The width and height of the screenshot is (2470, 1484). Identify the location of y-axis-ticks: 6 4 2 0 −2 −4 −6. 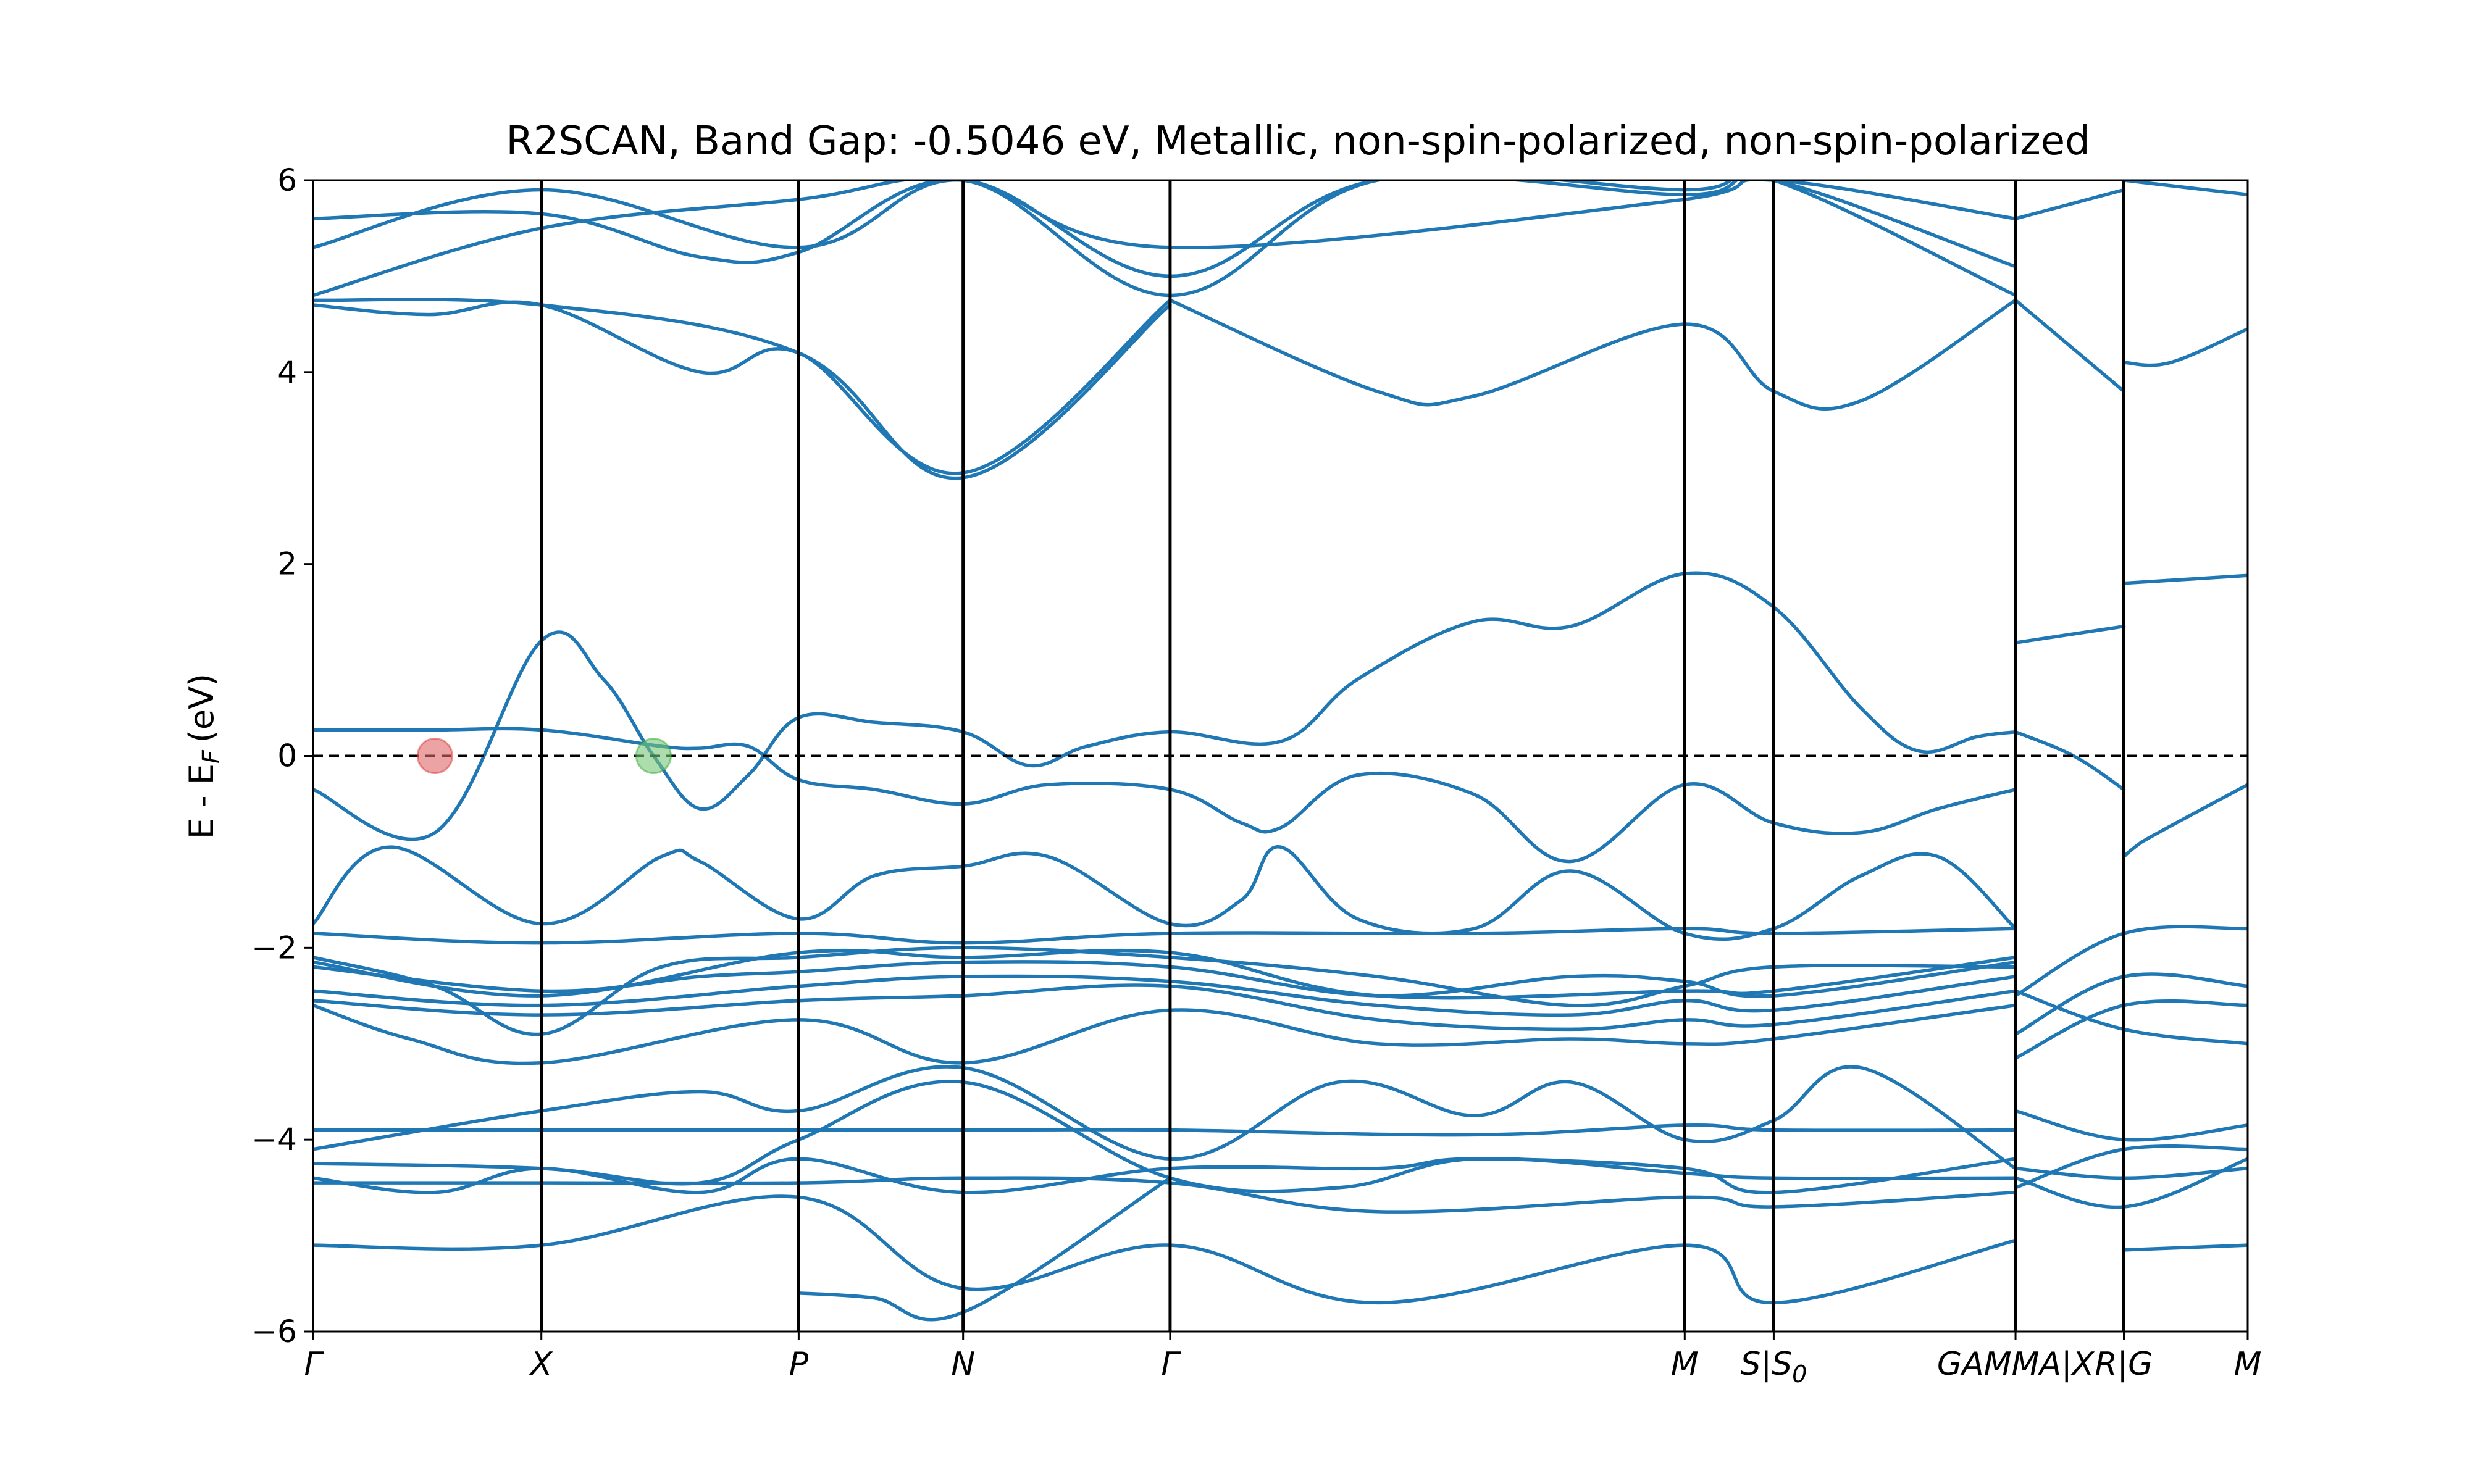
(282, 755).